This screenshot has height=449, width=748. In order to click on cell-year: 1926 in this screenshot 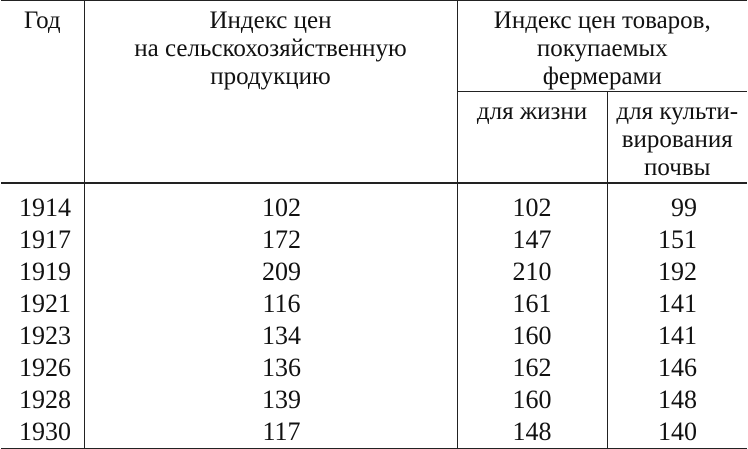, I will do `click(43, 368)`.